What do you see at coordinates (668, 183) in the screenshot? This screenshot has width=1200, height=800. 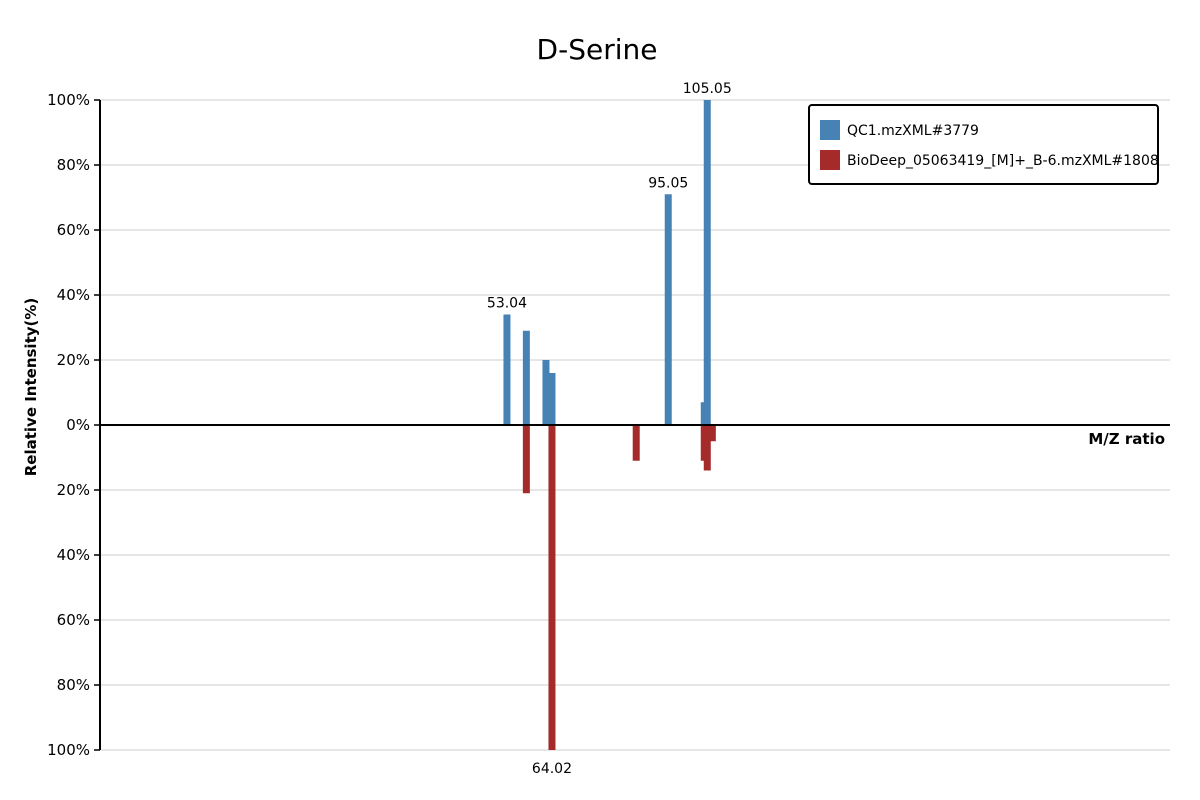 I see `peak-label: 95.05` at bounding box center [668, 183].